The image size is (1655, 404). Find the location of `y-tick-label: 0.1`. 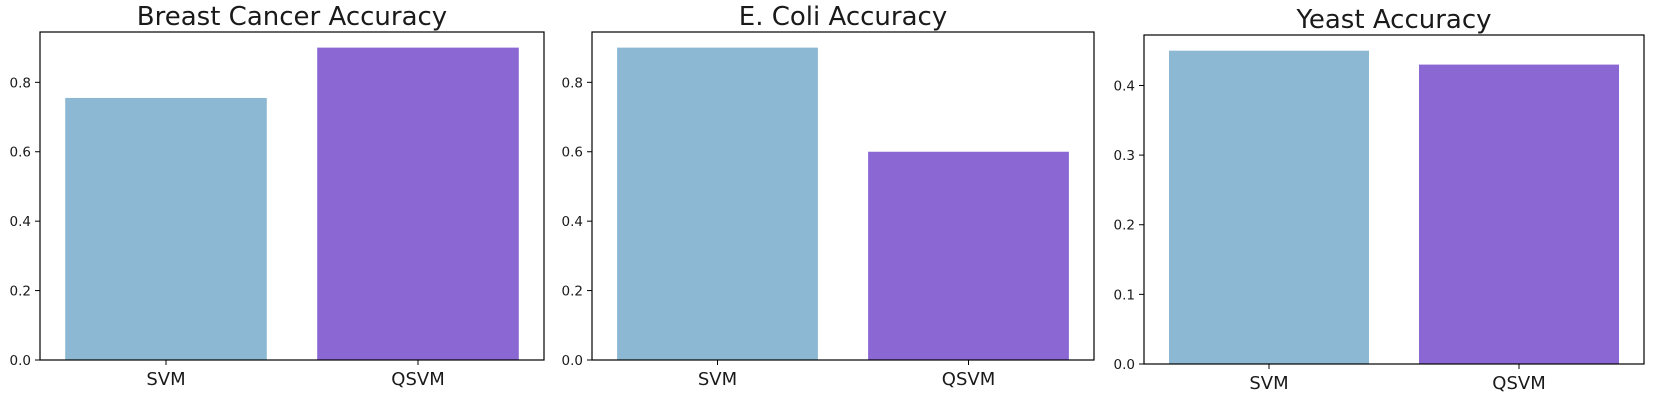

y-tick-label: 0.1 is located at coordinates (1124, 295).